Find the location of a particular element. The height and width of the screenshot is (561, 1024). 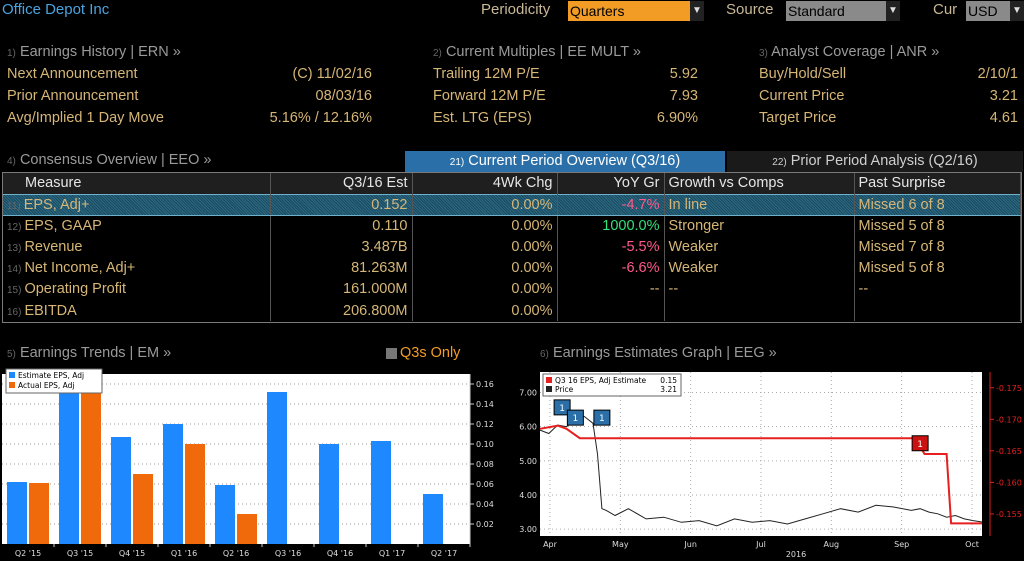

x-tick-label: Q1 '16 is located at coordinates (184, 553).